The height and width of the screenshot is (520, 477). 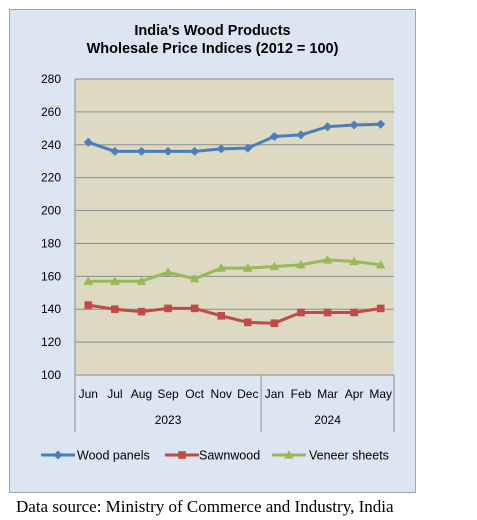 What do you see at coordinates (274, 394) in the screenshot?
I see `x-tick-label: Jan` at bounding box center [274, 394].